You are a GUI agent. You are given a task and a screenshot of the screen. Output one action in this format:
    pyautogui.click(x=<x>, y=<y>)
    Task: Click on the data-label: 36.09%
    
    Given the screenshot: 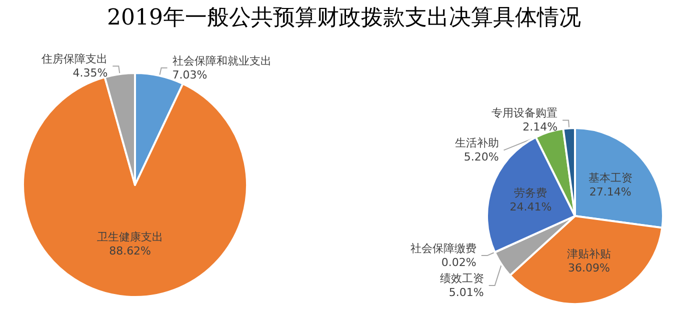 What is the action you would take?
    pyautogui.click(x=589, y=267)
    